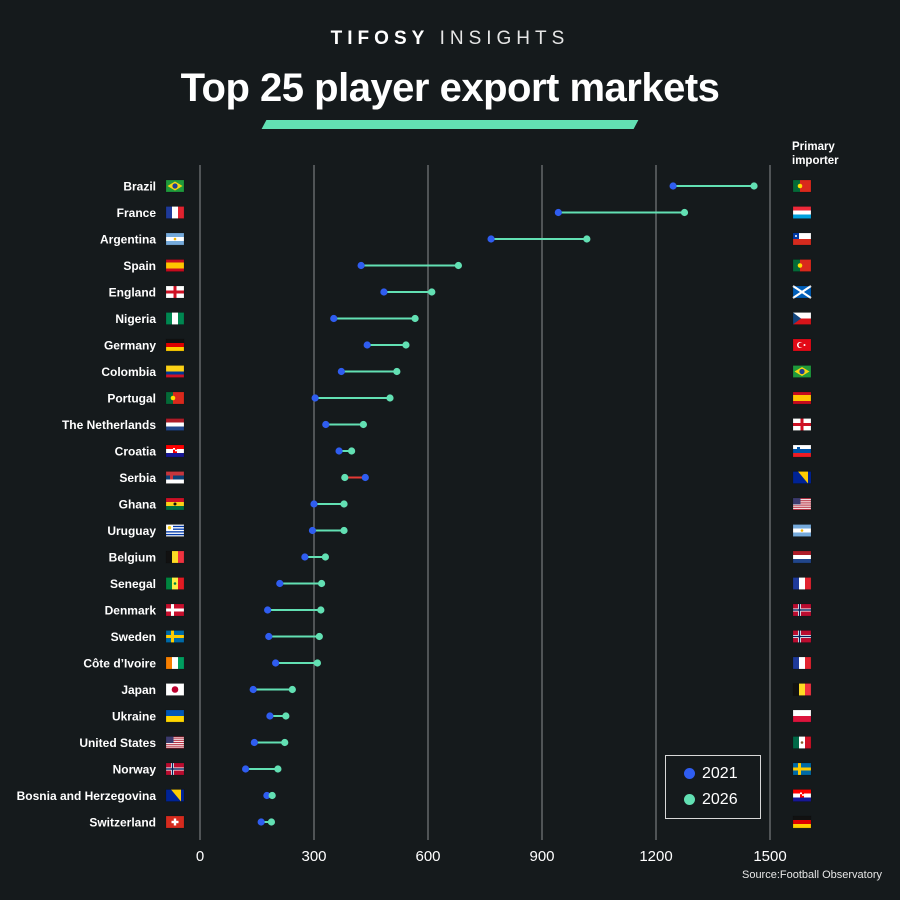 This screenshot has width=900, height=900. Describe the element at coordinates (802, 292) in the screenshot. I see `scotland-flag` at that location.